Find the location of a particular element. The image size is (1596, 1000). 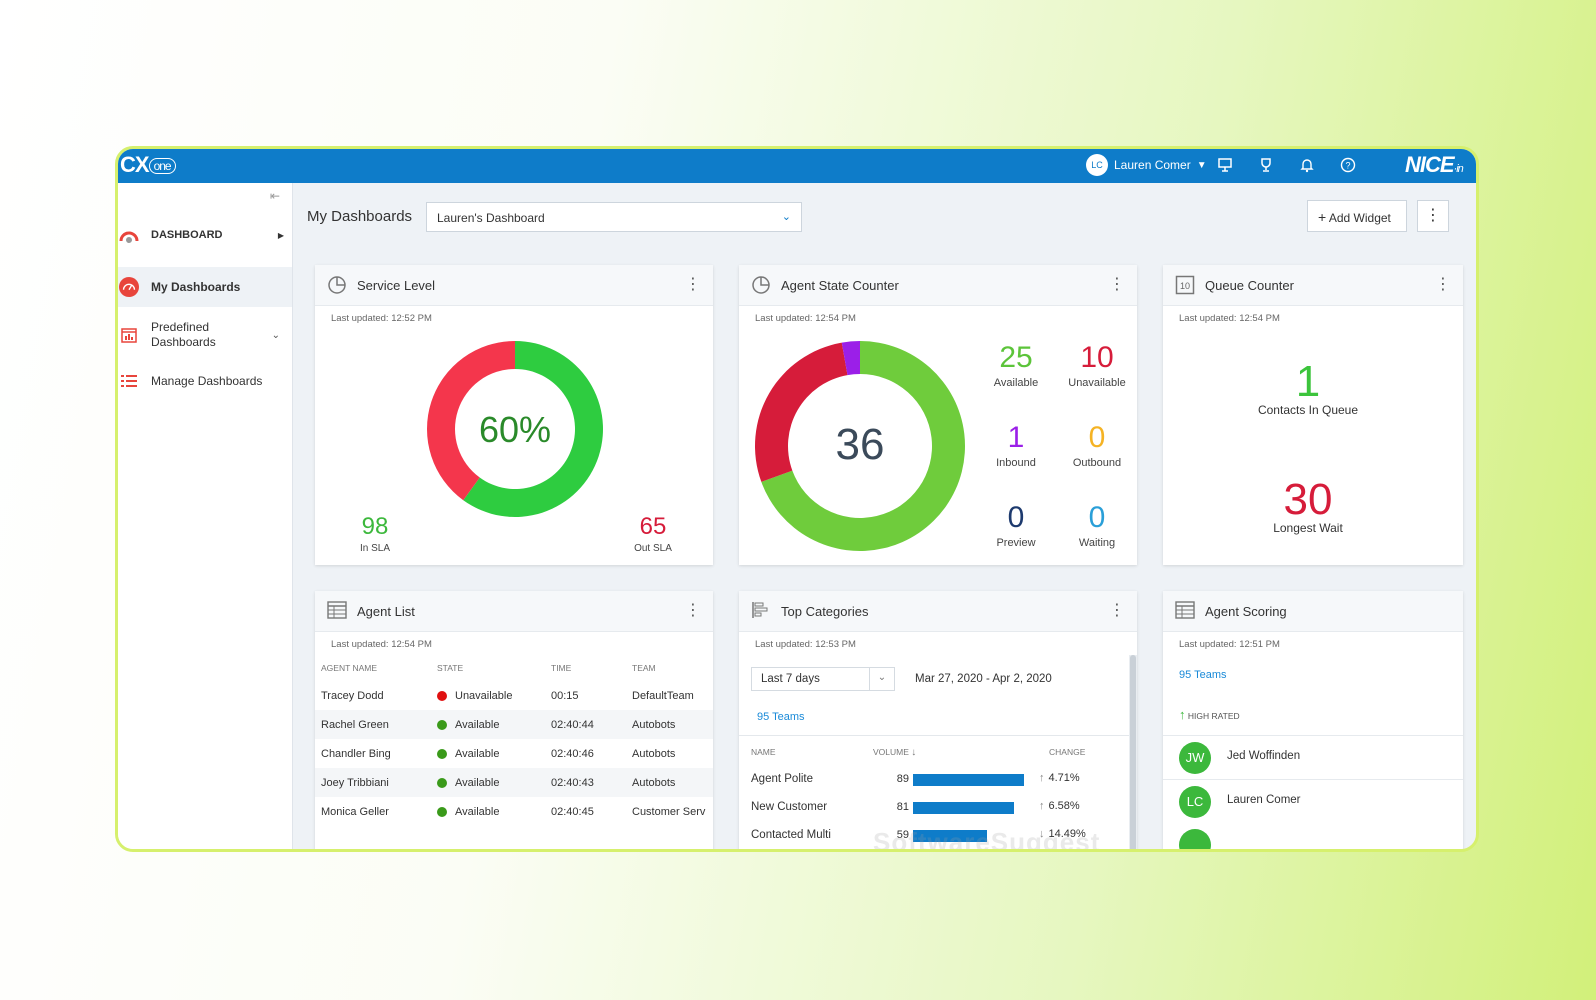

dashboard-select: Lauren's Dashboard ⌄ is located at coordinates (614, 217).